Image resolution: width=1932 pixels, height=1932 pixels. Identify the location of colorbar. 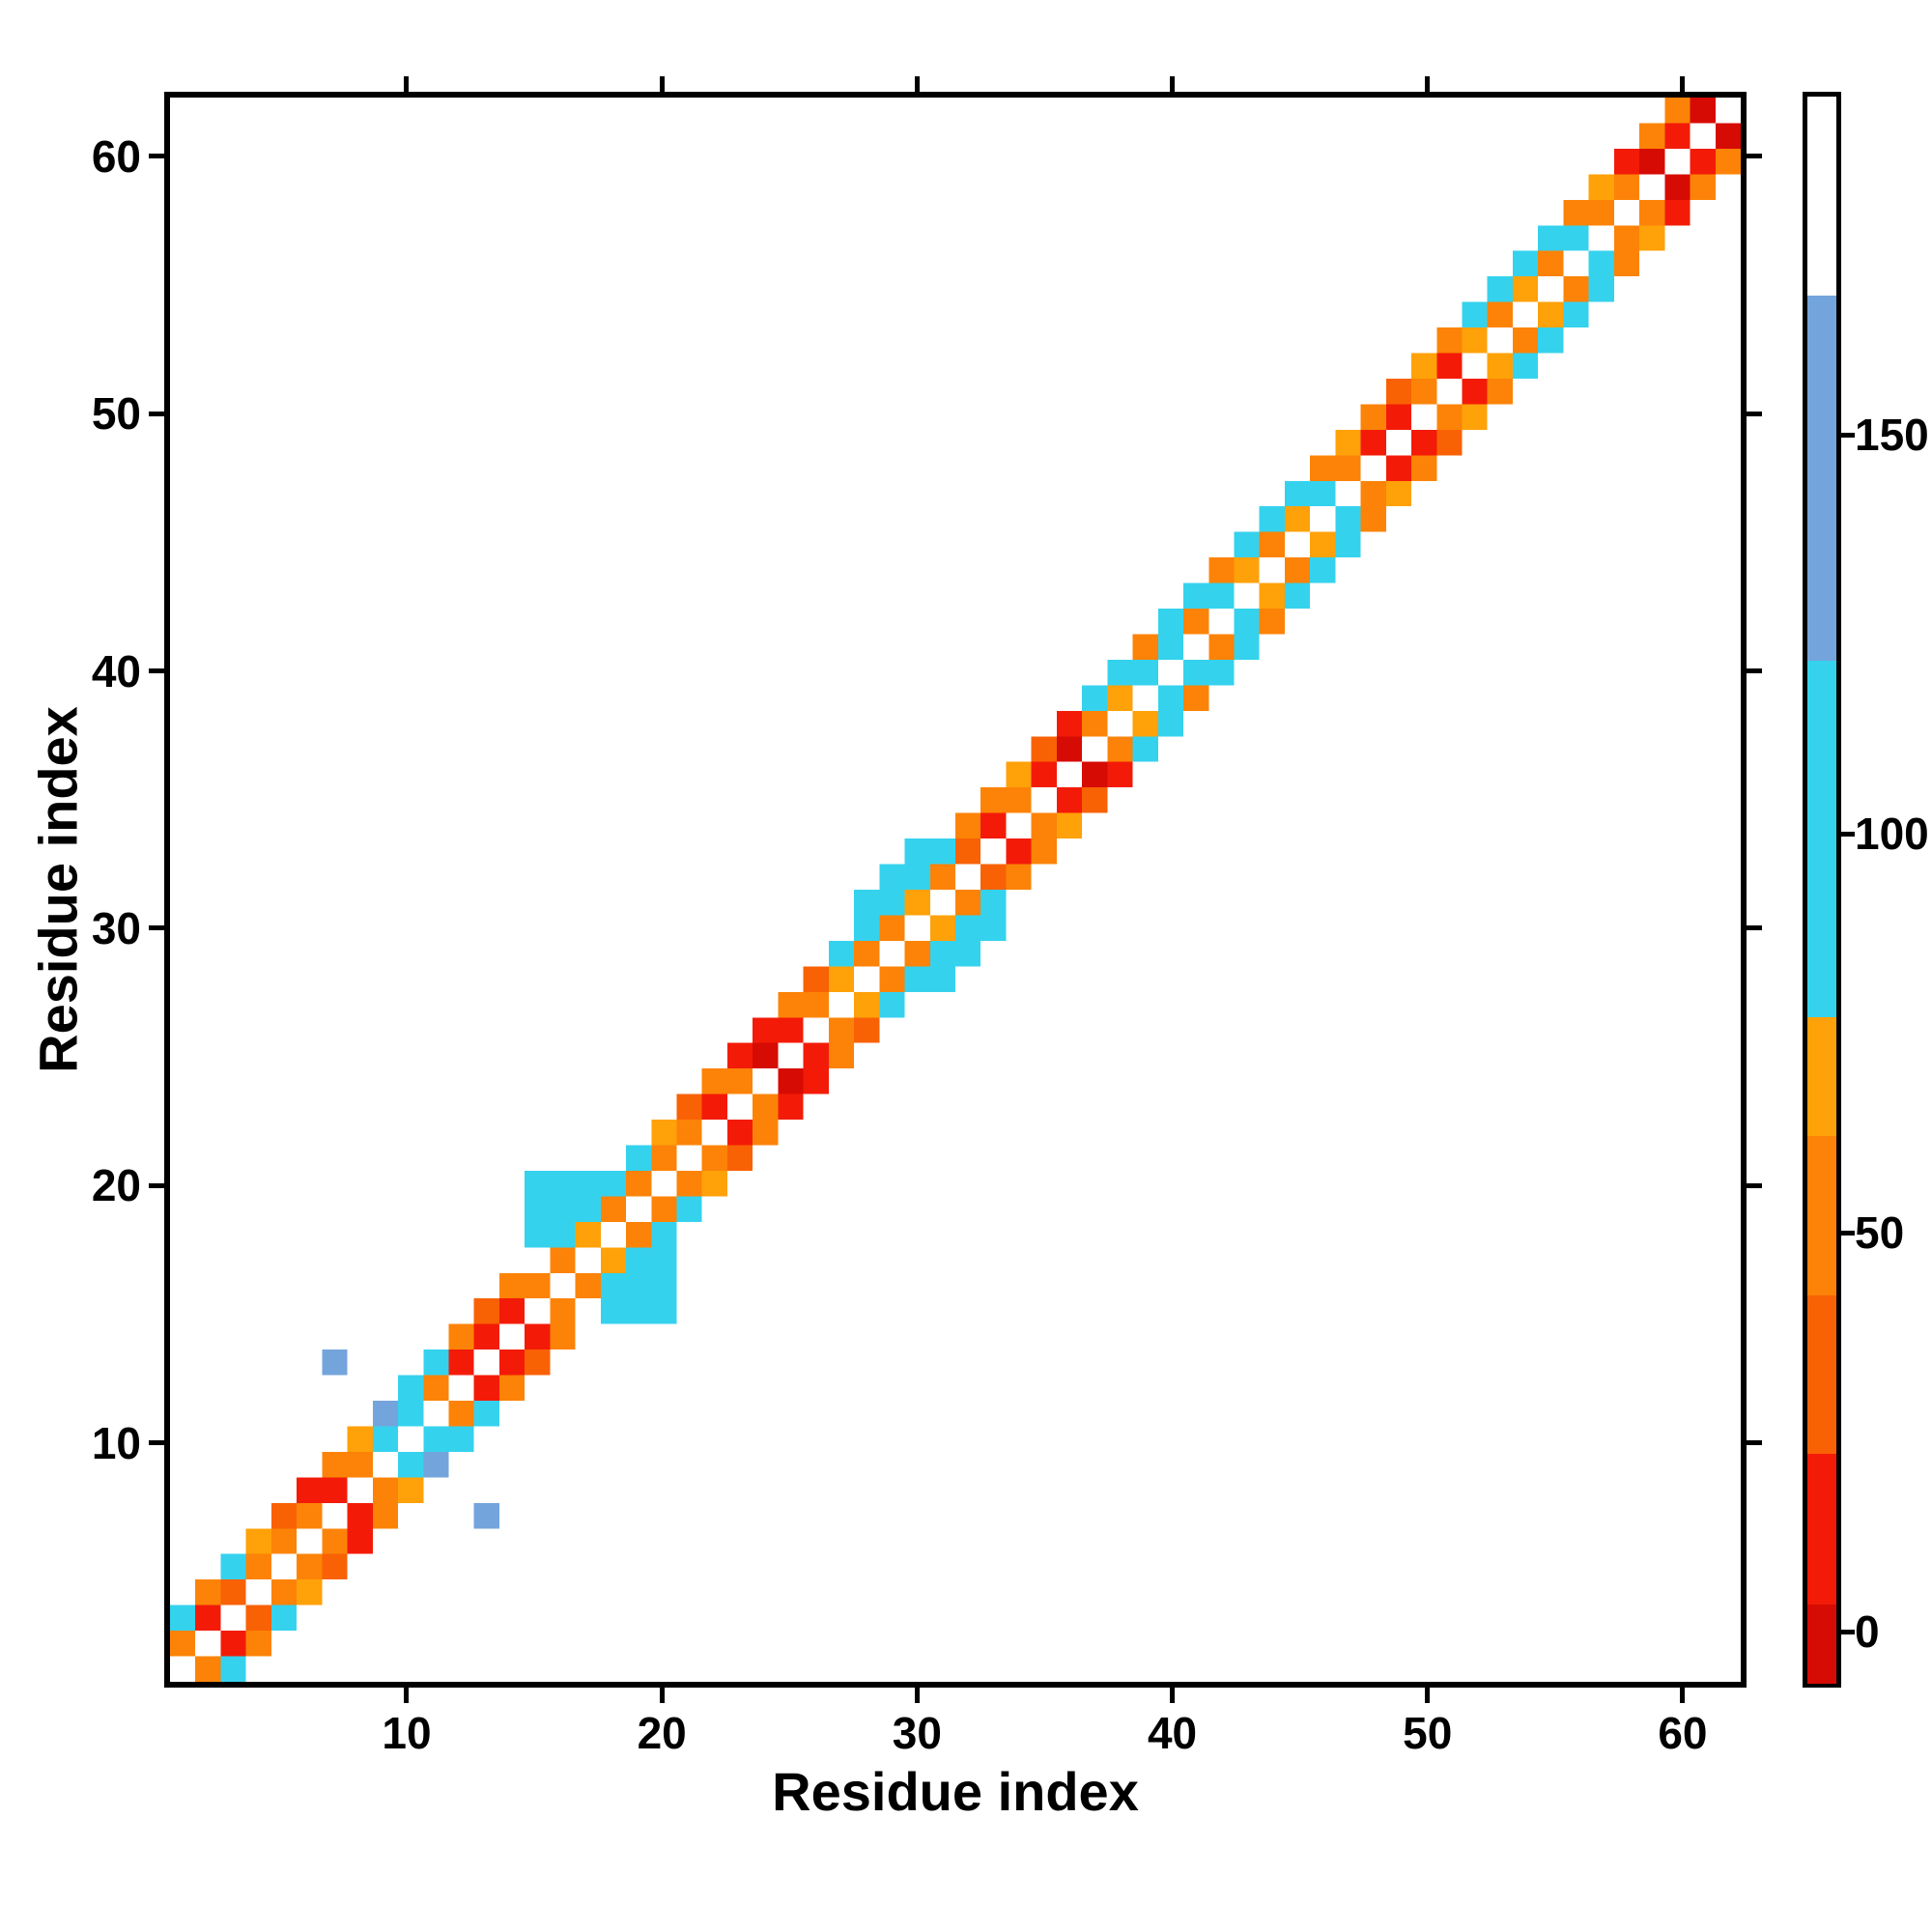
(1822, 890).